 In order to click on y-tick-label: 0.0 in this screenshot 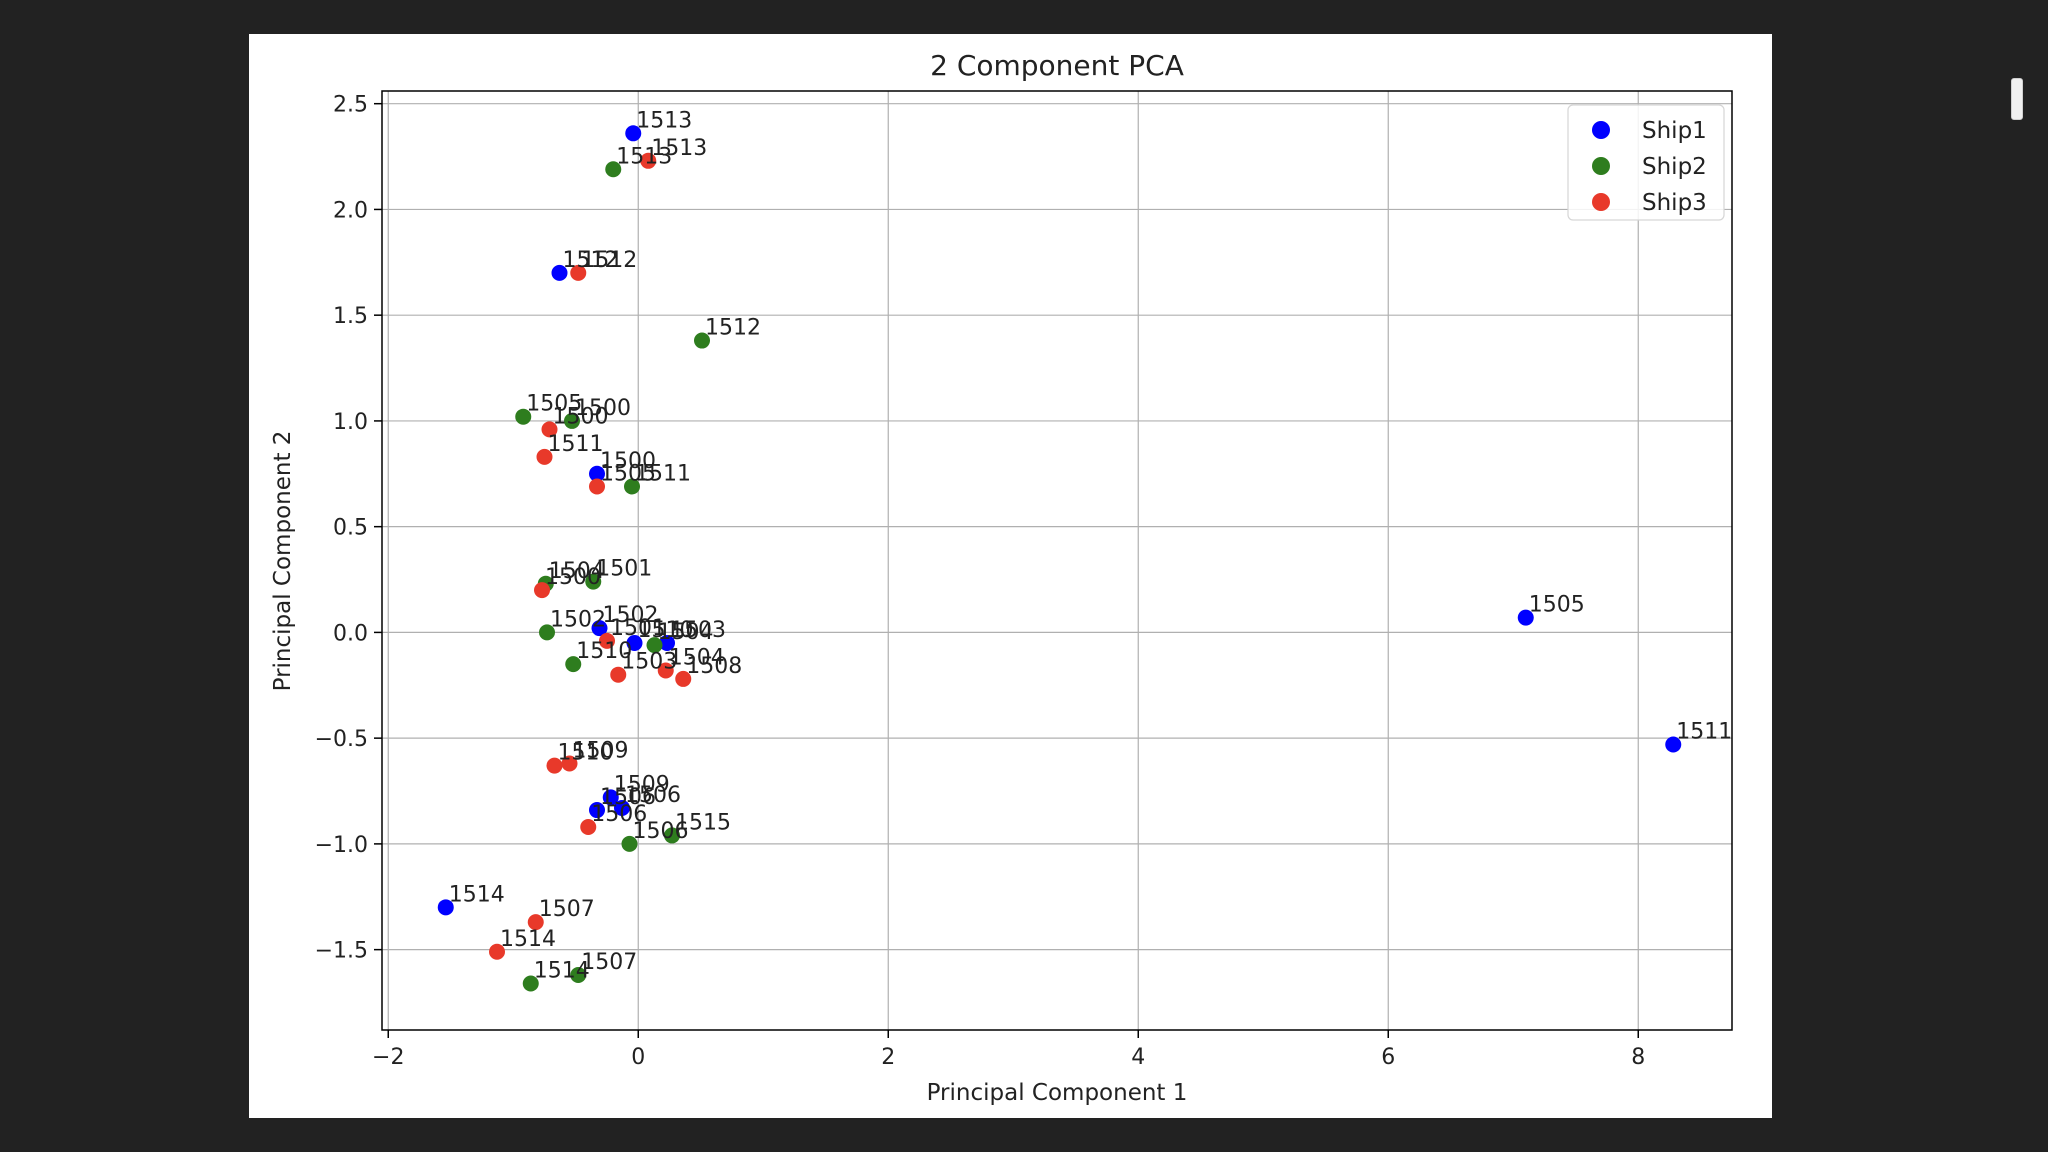, I will do `click(350, 633)`.